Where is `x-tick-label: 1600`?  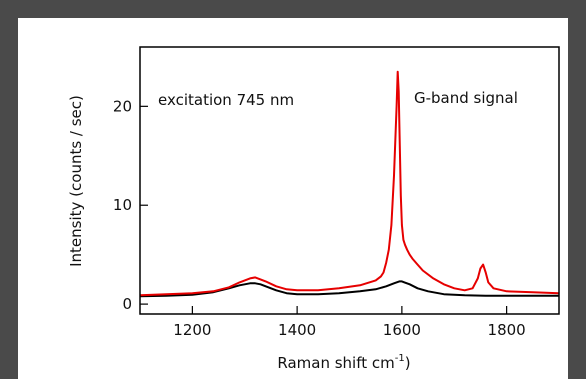 x-tick-label: 1600 is located at coordinates (402, 330).